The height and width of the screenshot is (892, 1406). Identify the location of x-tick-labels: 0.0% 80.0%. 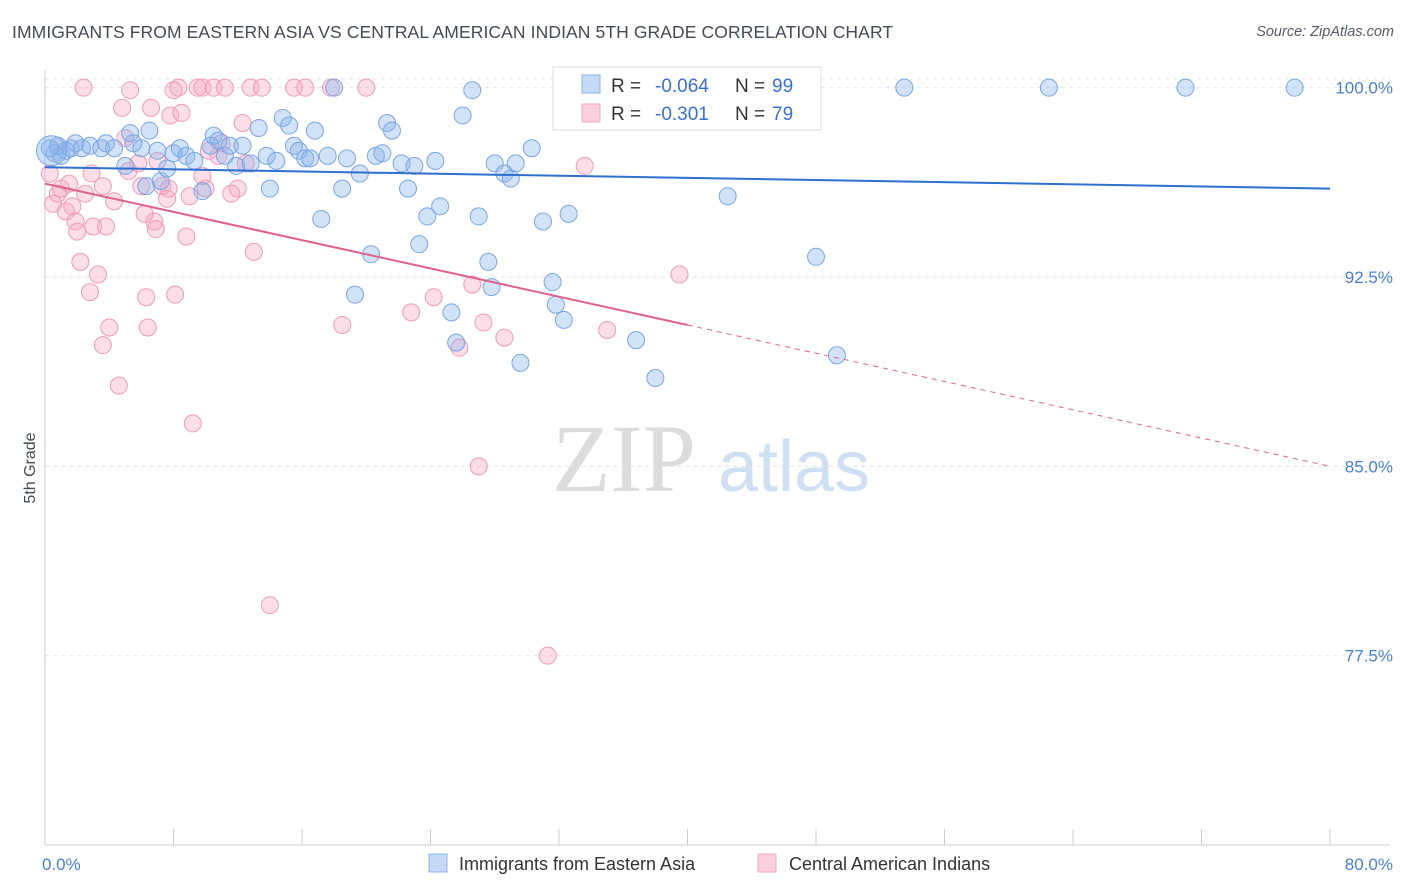
(717, 864).